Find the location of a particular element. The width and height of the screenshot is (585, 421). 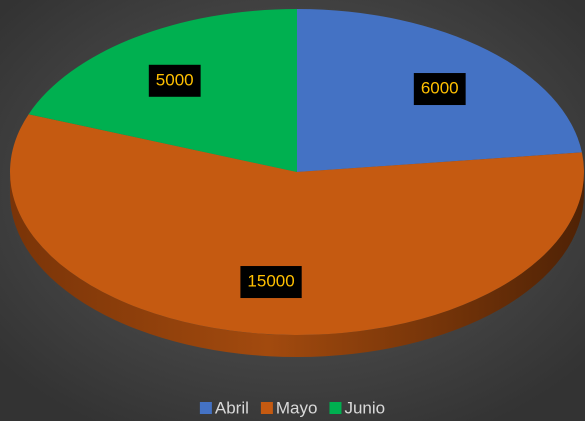

data-label-text: 6000 is located at coordinates (440, 88).